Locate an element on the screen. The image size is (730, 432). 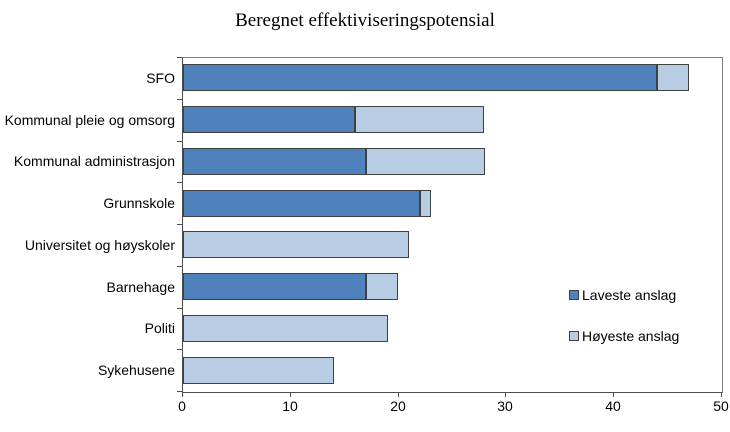
x-tick-label: 20 is located at coordinates (398, 406).